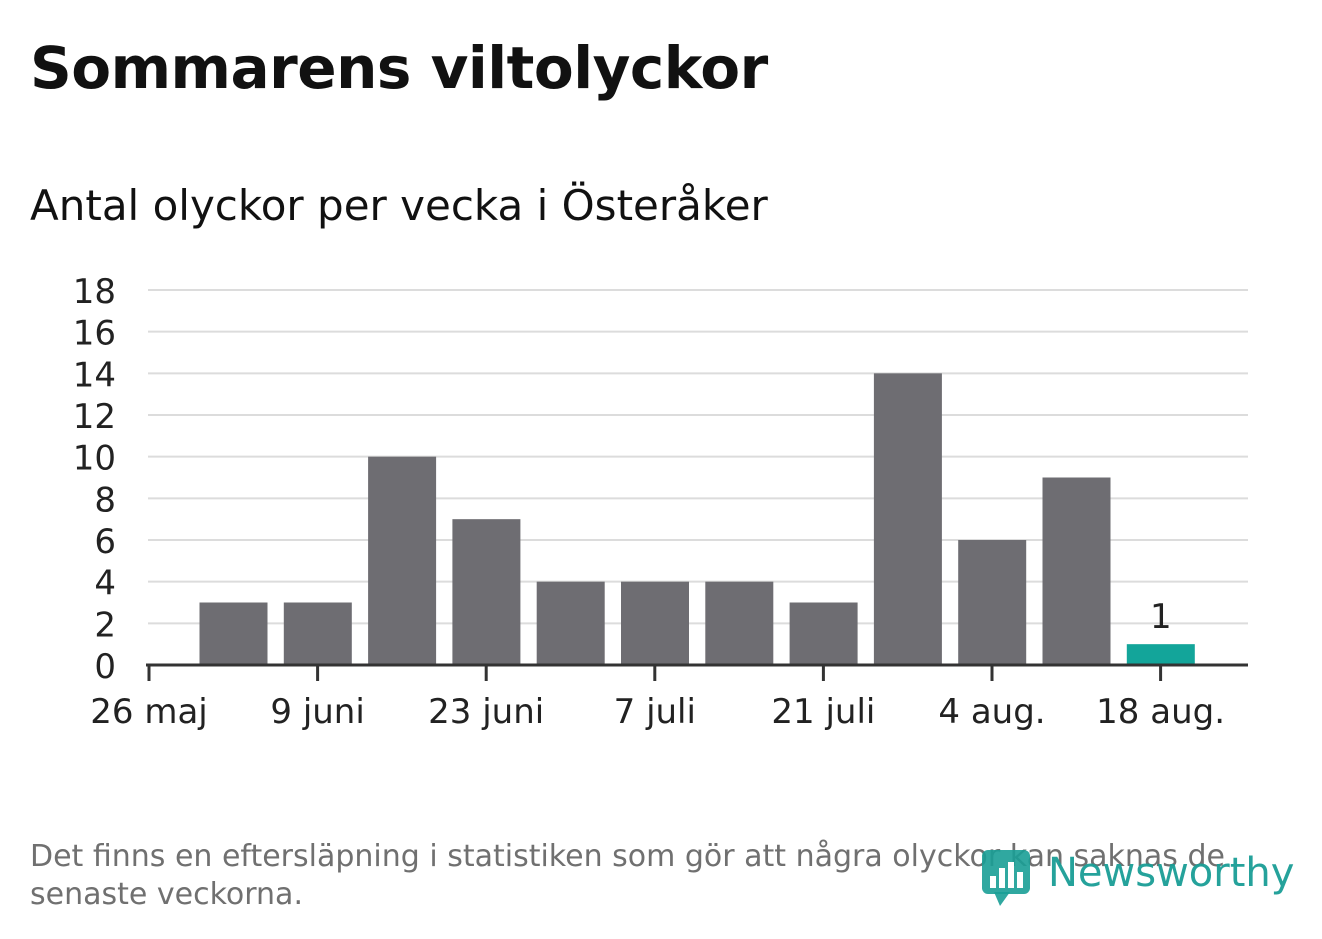  What do you see at coordinates (94, 375) in the screenshot?
I see `y-tick-label: 14` at bounding box center [94, 375].